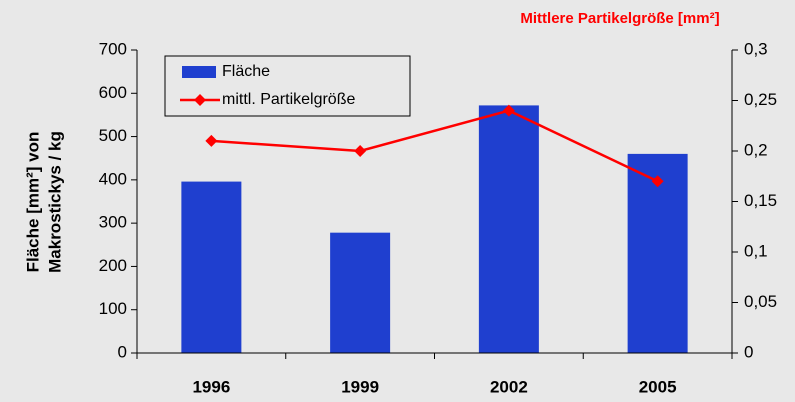 The height and width of the screenshot is (402, 795). Describe the element at coordinates (760, 200) in the screenshot. I see `y2-tick-label: 0,15` at that location.